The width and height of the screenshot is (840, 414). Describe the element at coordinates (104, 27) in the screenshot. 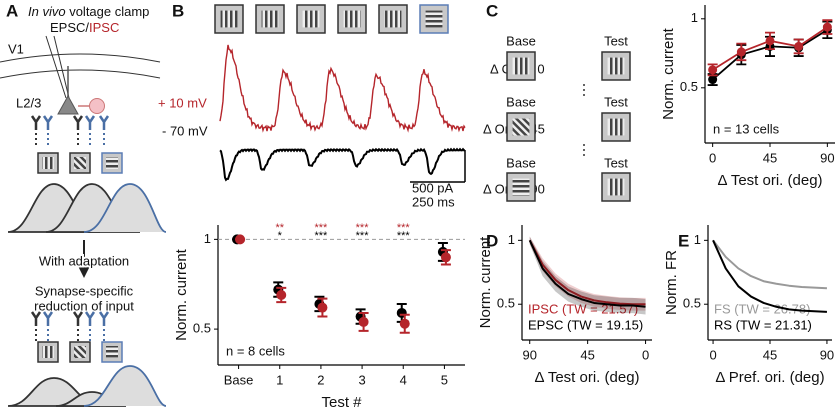

I see `ipsc: IPSC` at that location.